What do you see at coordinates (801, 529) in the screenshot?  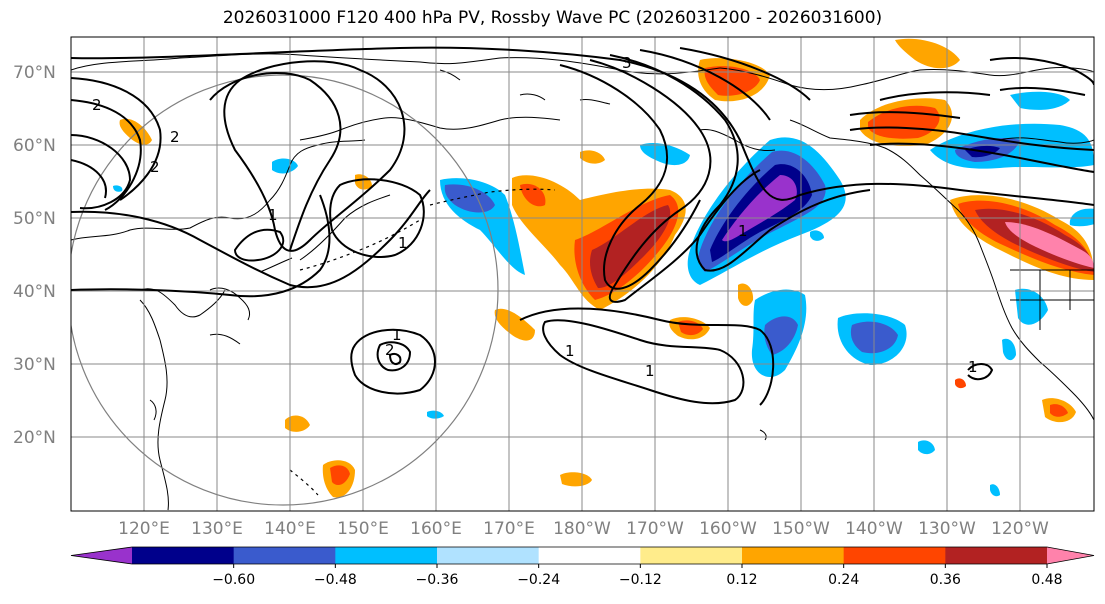 I see `lon-label: 150°W` at bounding box center [801, 529].